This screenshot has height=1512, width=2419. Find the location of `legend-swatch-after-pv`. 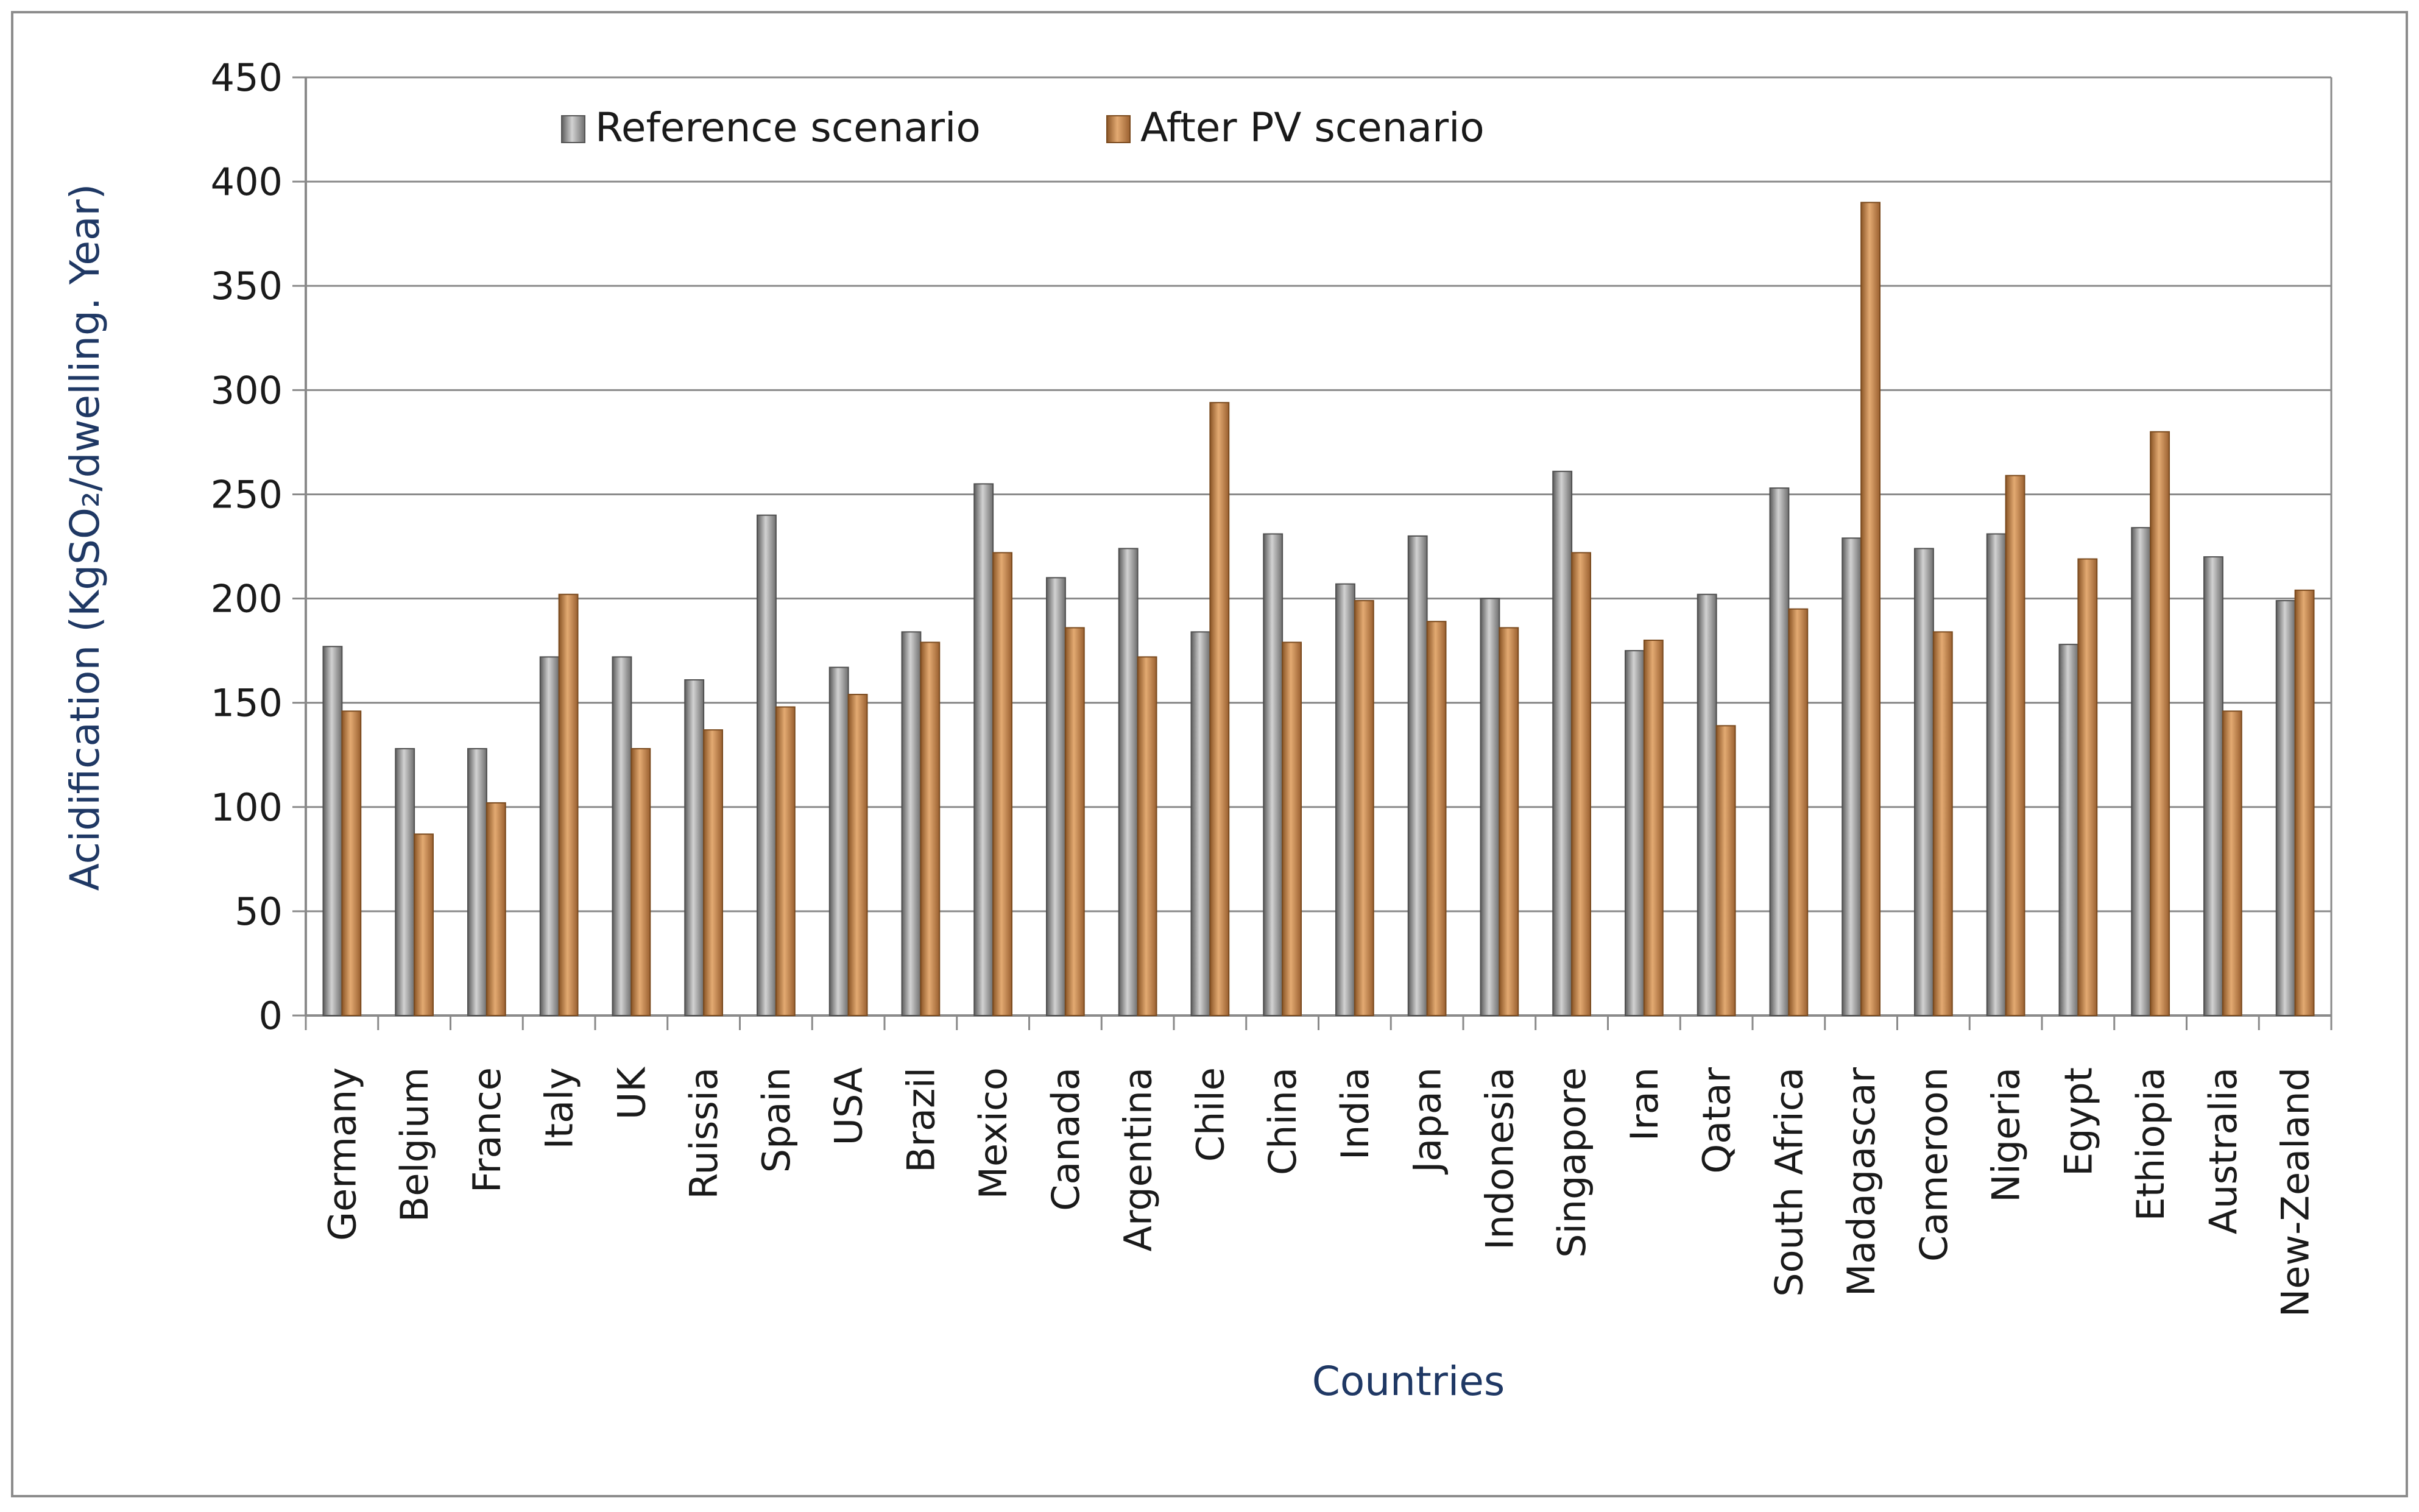

legend-swatch-after-pv is located at coordinates (1118, 129).